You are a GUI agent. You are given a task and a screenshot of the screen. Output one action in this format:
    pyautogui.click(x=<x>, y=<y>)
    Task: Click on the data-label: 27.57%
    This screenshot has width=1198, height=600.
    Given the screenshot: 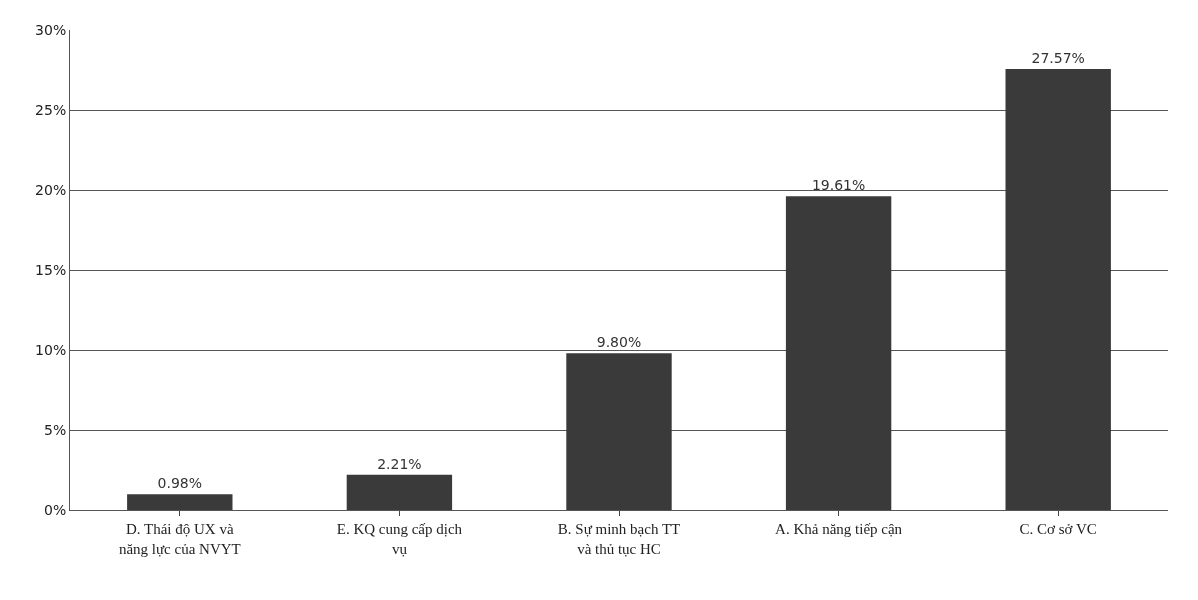 What is the action you would take?
    pyautogui.click(x=1058, y=57)
    